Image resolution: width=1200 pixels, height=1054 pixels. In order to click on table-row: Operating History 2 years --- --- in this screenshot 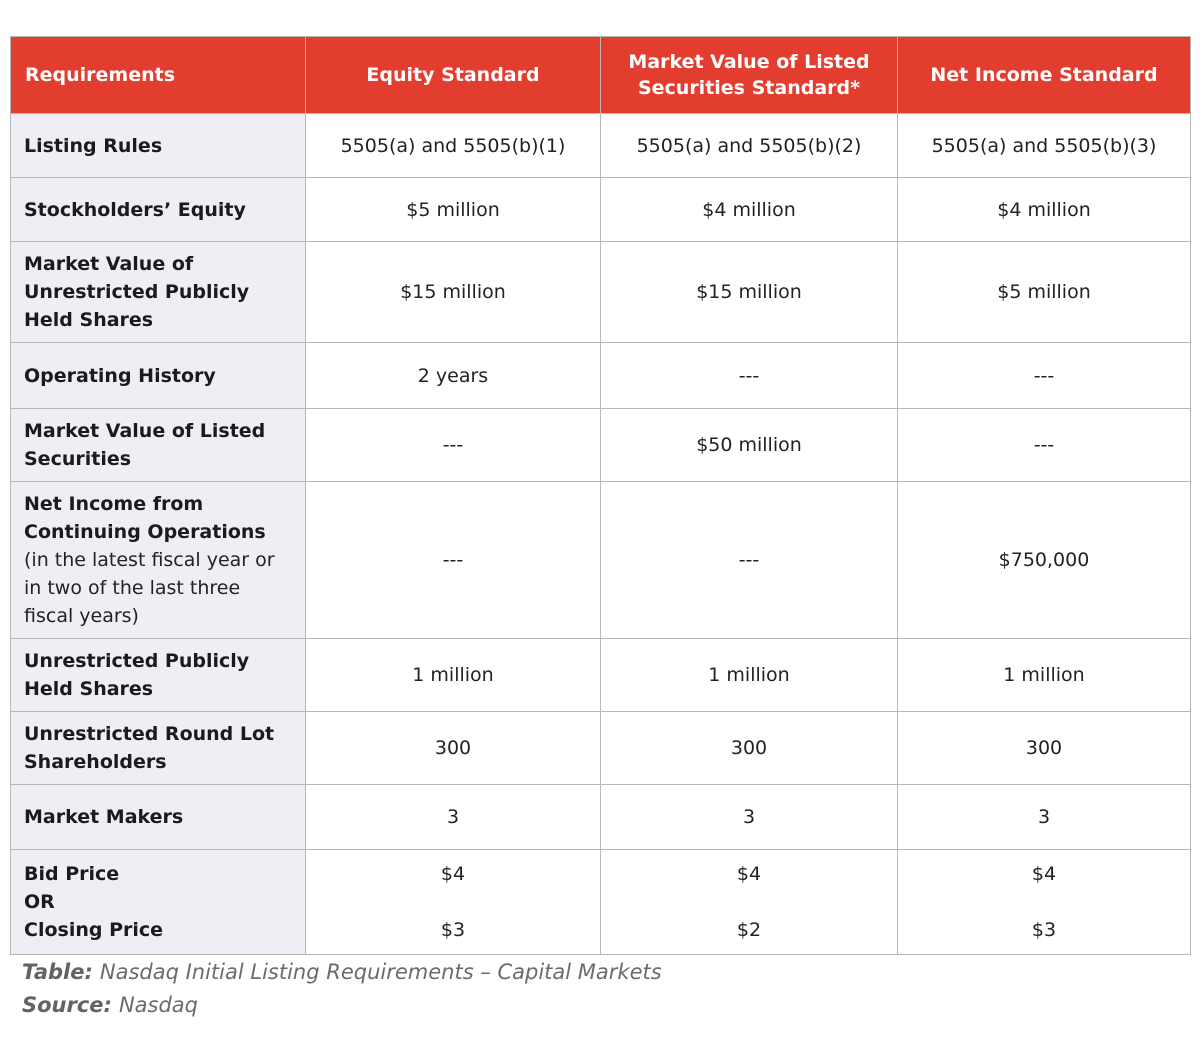, I will do `click(600, 375)`.